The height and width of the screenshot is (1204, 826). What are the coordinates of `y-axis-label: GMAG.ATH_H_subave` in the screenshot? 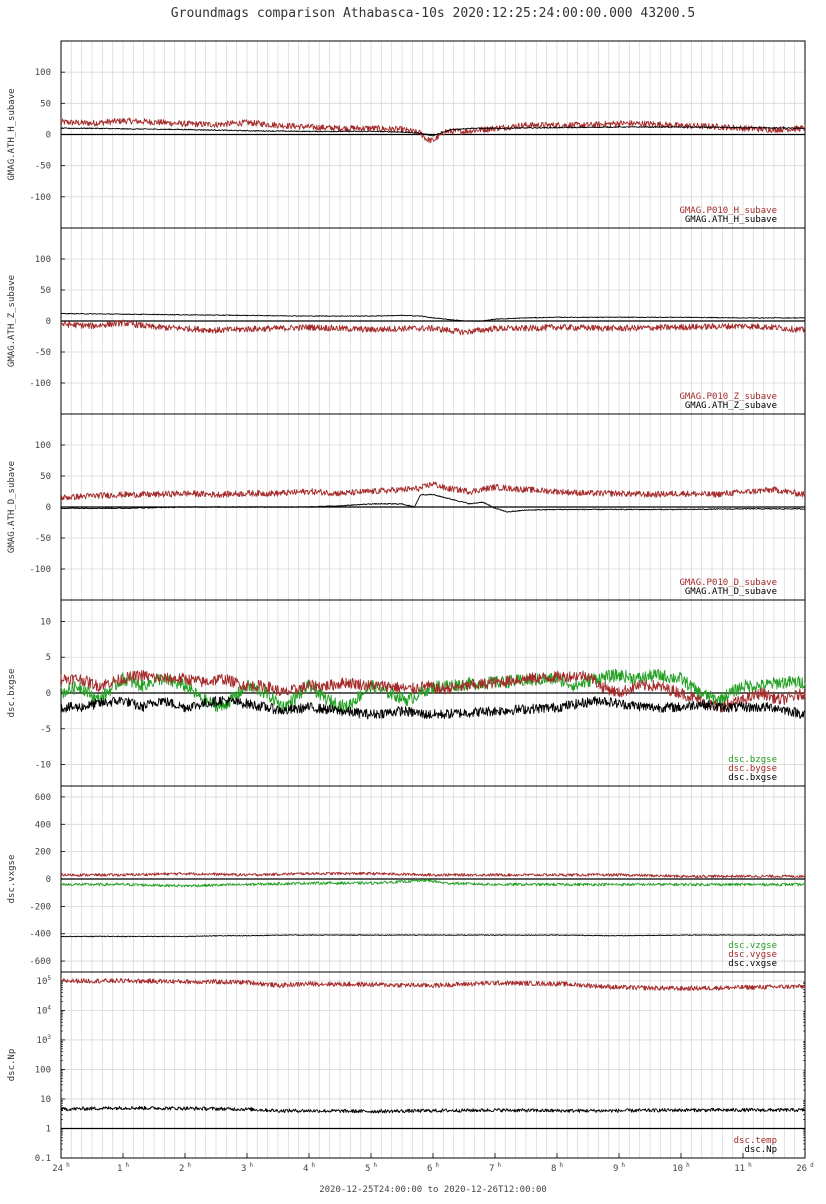 It's located at (12, 134).